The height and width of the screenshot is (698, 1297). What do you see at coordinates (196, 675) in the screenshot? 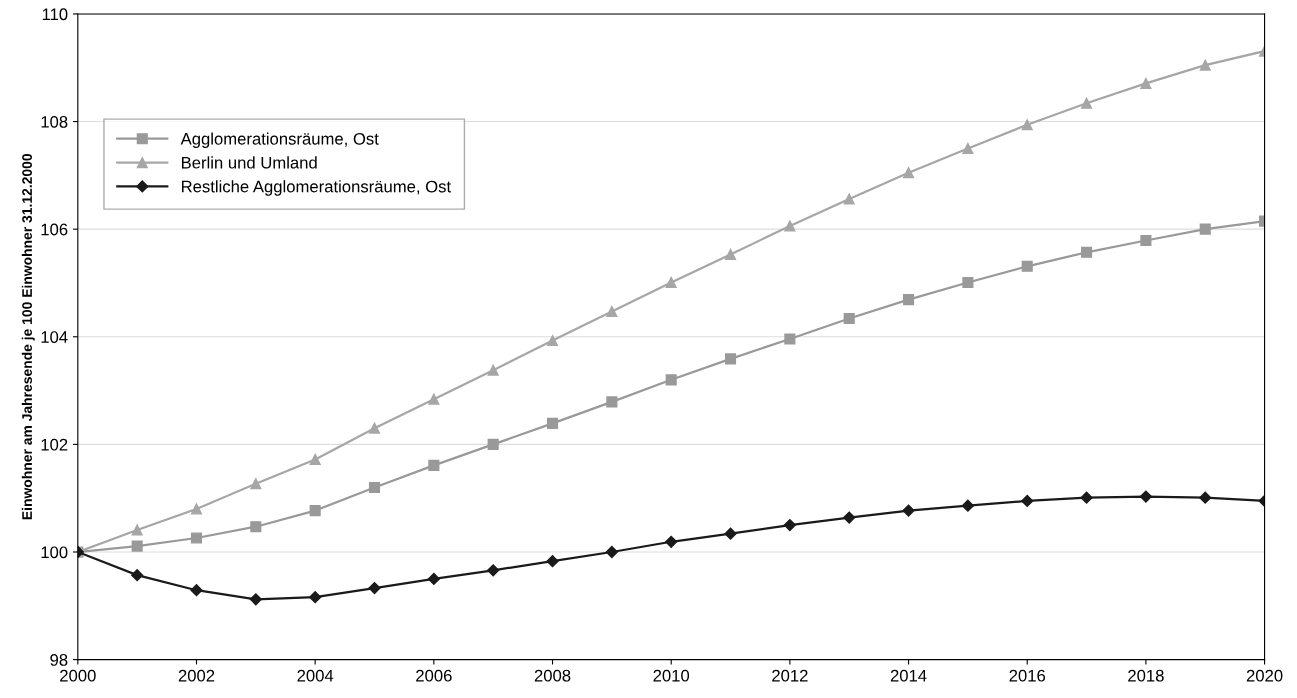
I see `x-tick-label: 2002` at bounding box center [196, 675].